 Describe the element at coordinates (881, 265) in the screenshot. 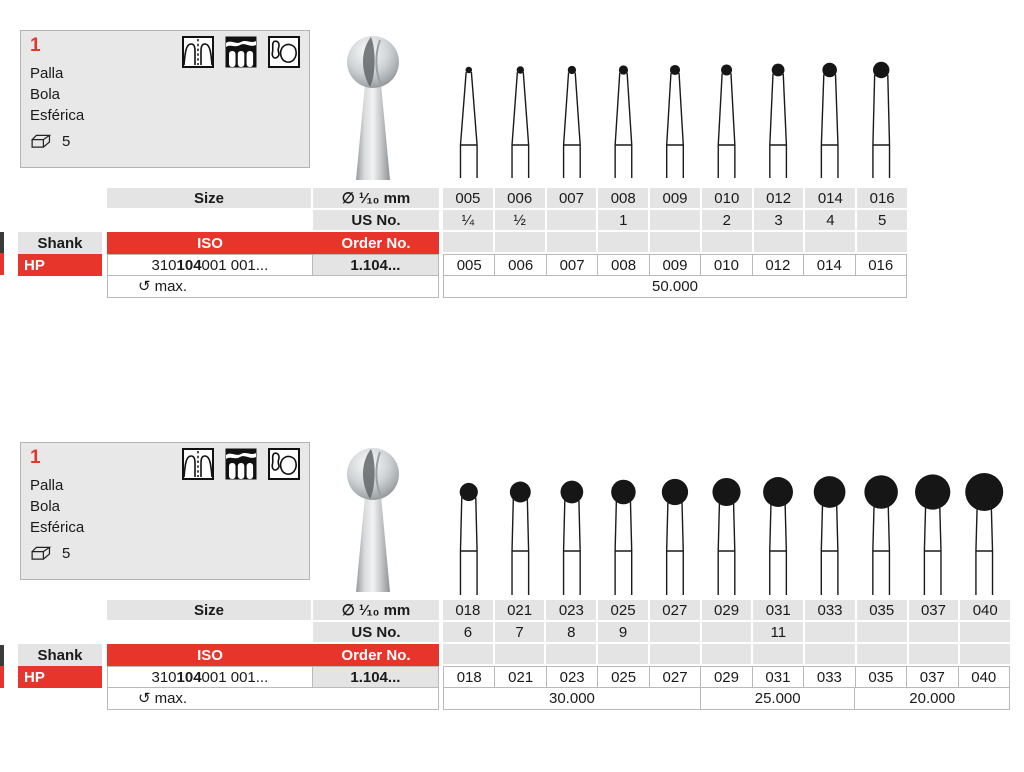

I see `hp-size-cell: 016` at that location.